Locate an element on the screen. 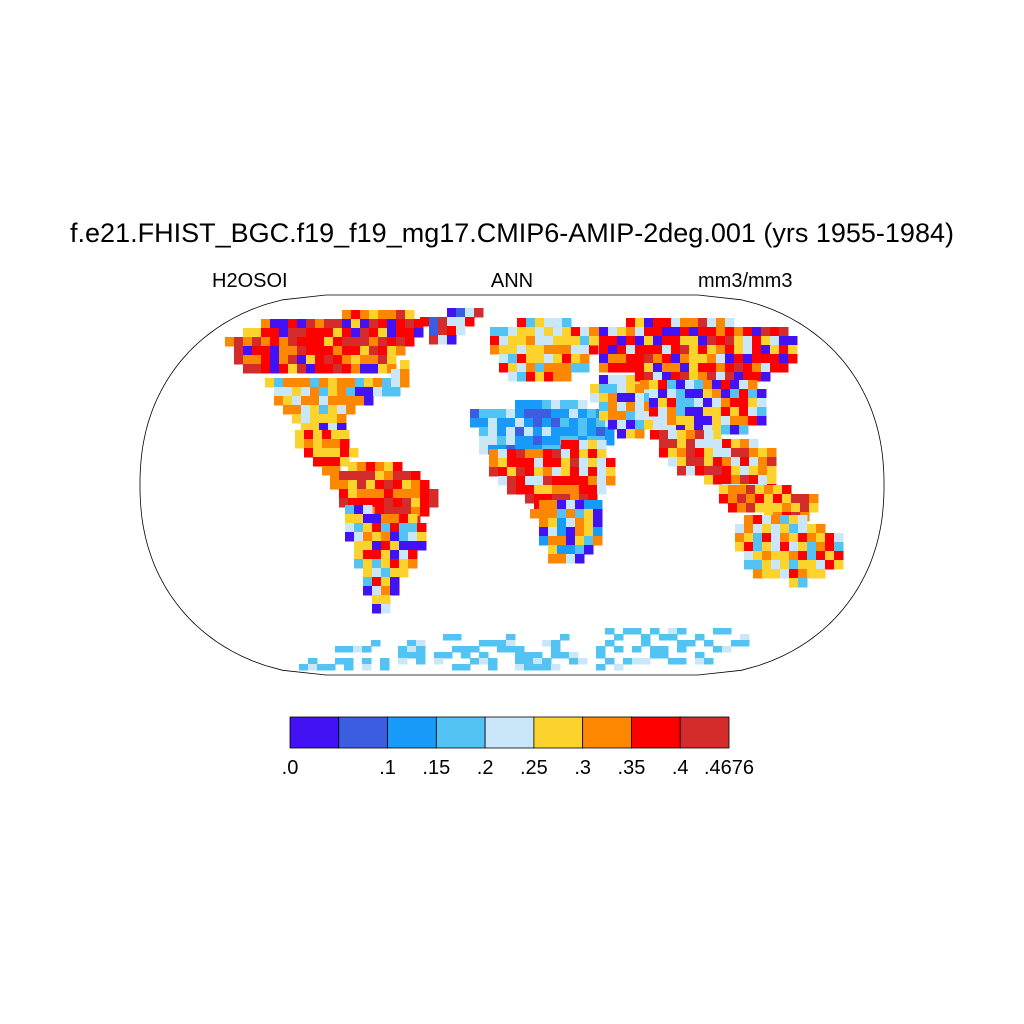 The image size is (1024, 1024). land-region-europe is located at coordinates (544, 350).